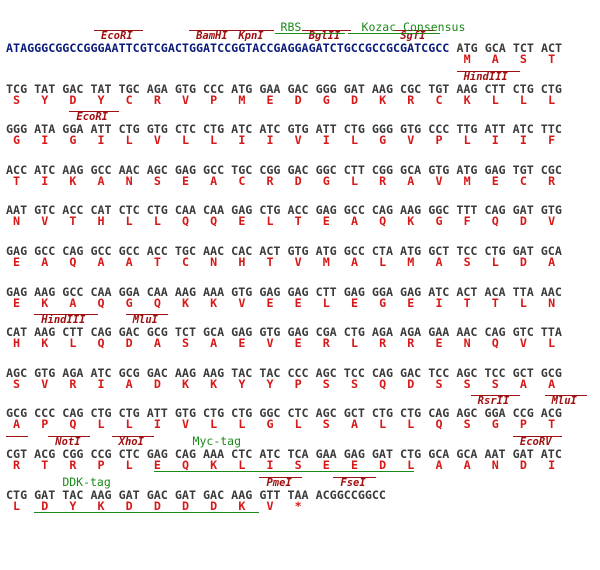  Describe the element at coordinates (145, 320) in the screenshot. I see `restriction-site: MluI` at that location.